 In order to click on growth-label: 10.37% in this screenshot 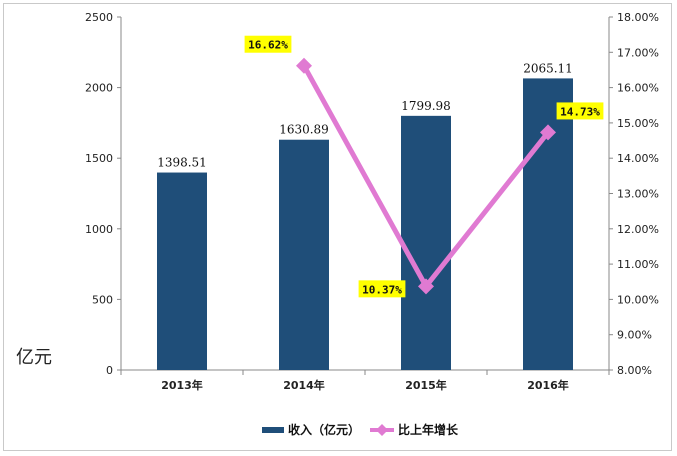, I will do `click(382, 289)`.